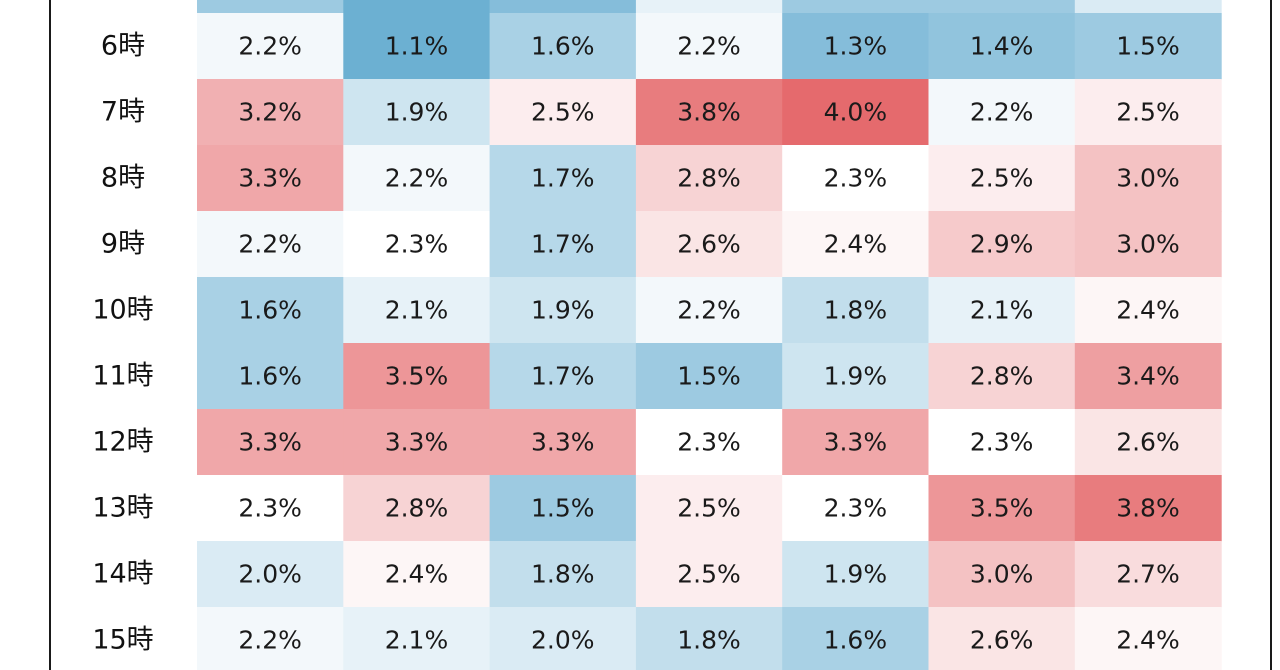 The height and width of the screenshot is (670, 1280). I want to click on heatmap-cell-label: 3.2%, so click(270, 112).